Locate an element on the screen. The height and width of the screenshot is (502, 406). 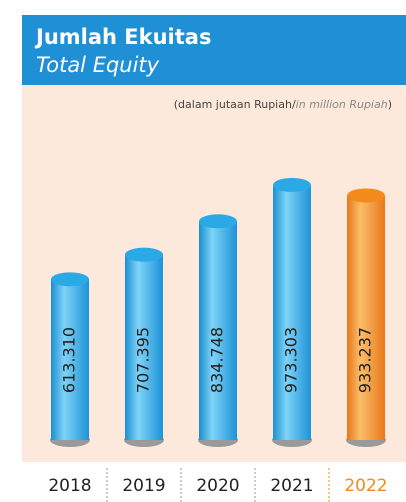
unit-text-en: in million Rupiah is located at coordinates (342, 104).